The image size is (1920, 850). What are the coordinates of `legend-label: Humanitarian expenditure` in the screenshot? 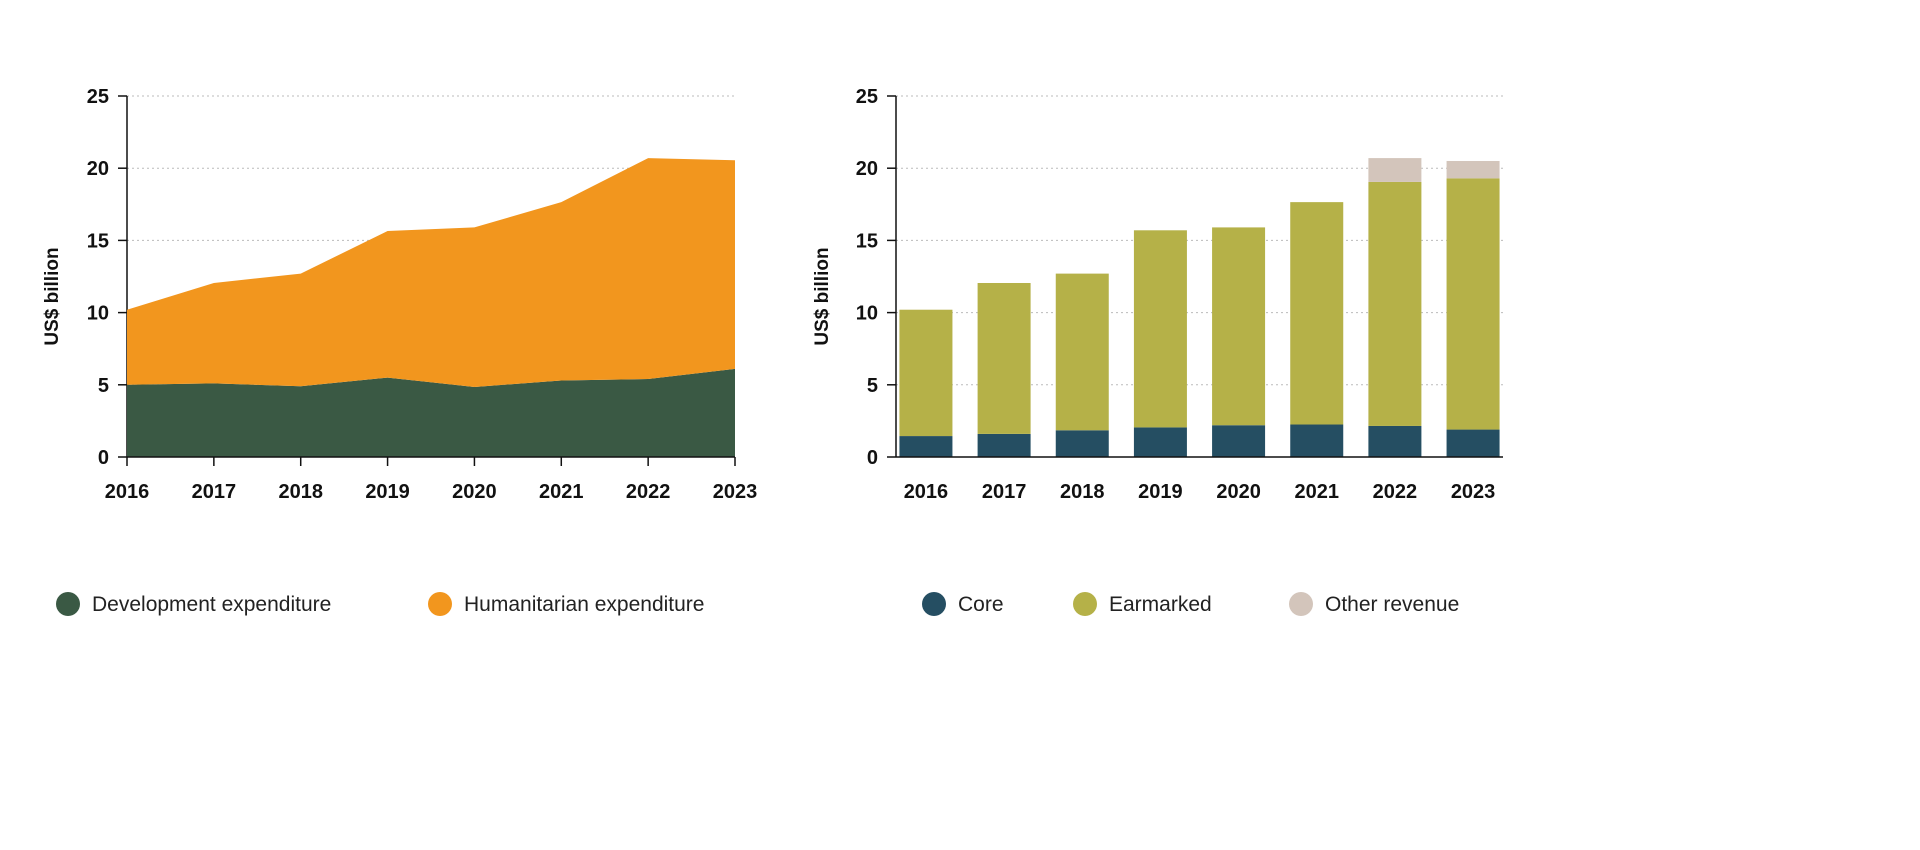 It's located at (584, 604).